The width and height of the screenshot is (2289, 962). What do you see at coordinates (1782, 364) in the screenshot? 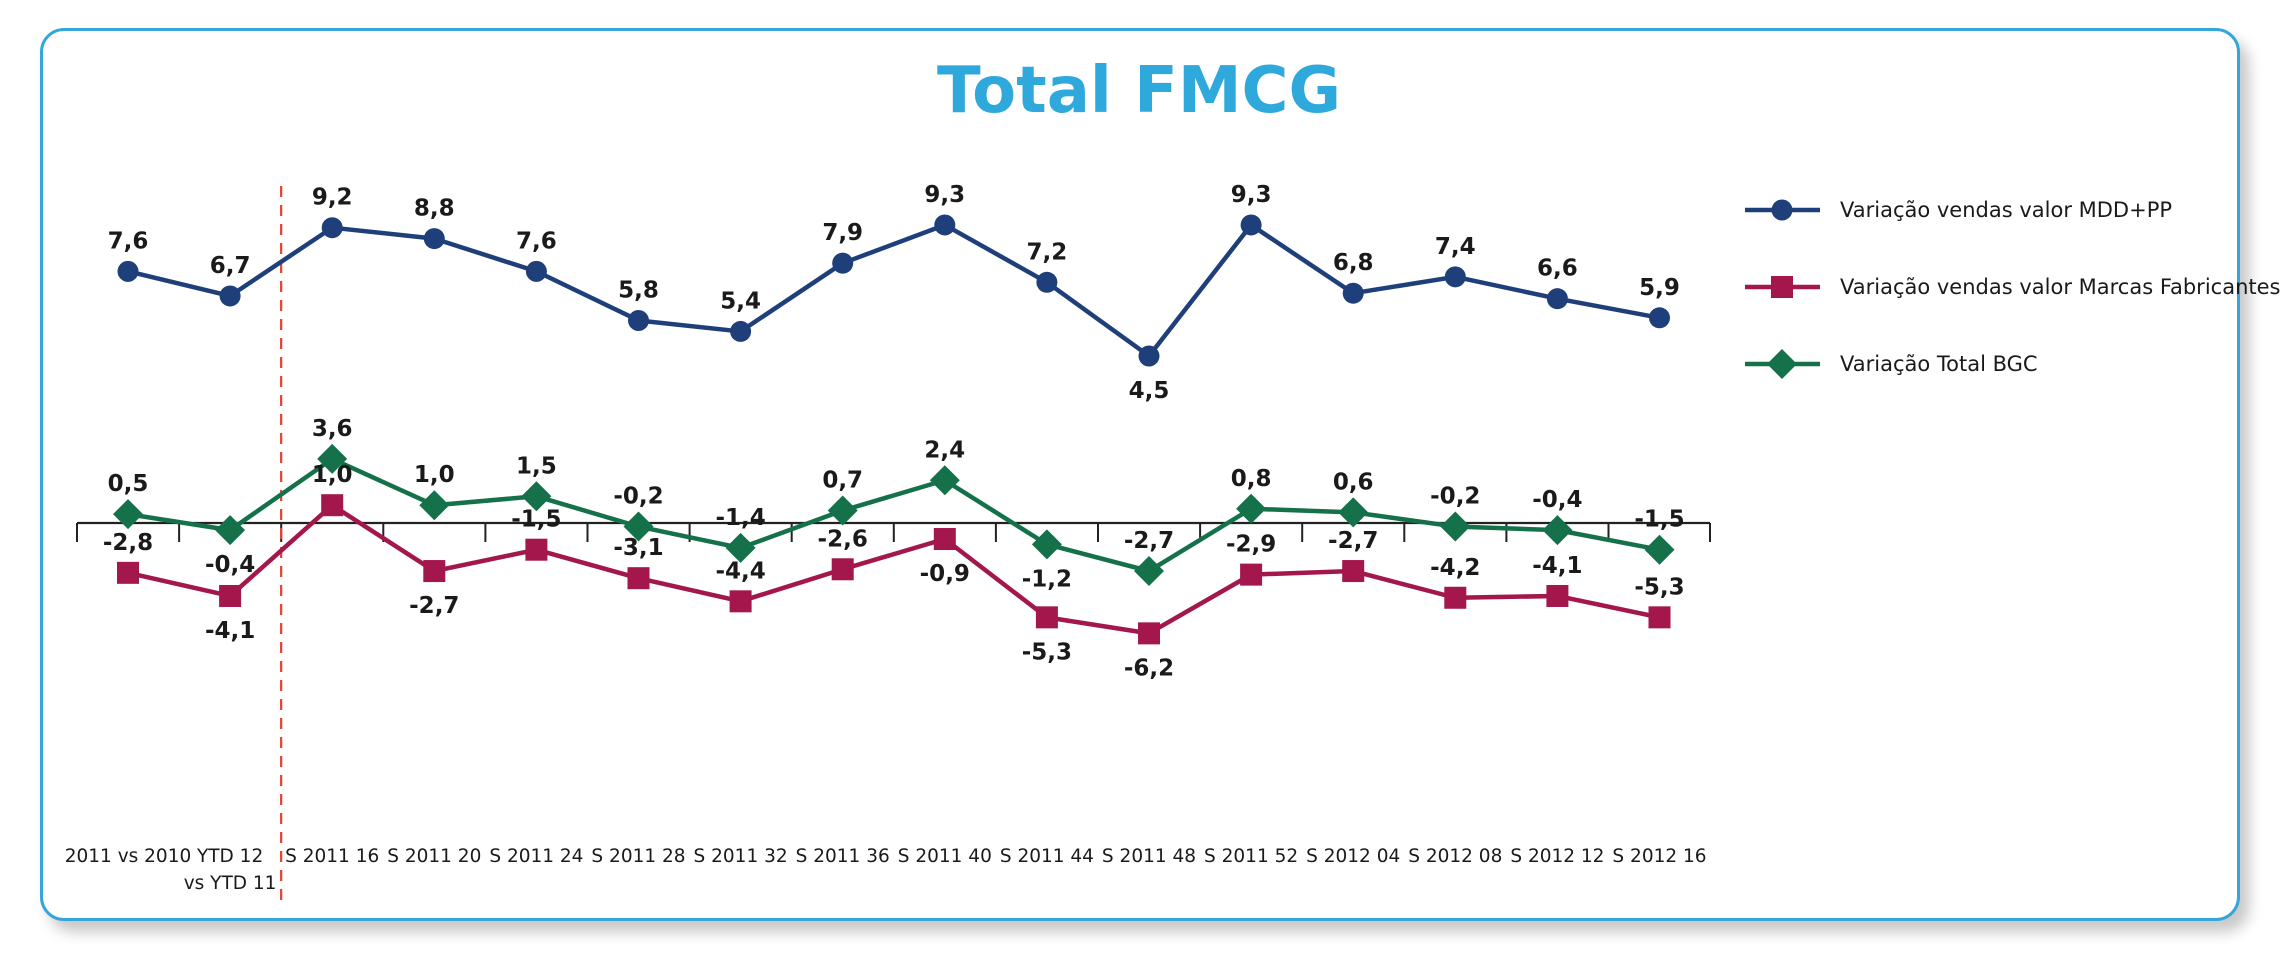
I see `legend-marker-diamond` at bounding box center [1782, 364].